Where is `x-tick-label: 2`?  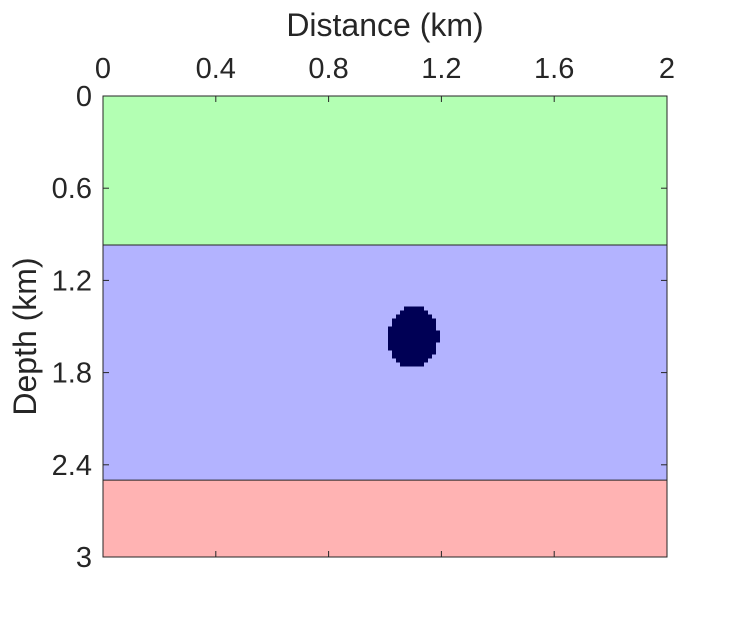 x-tick-label: 2 is located at coordinates (667, 69).